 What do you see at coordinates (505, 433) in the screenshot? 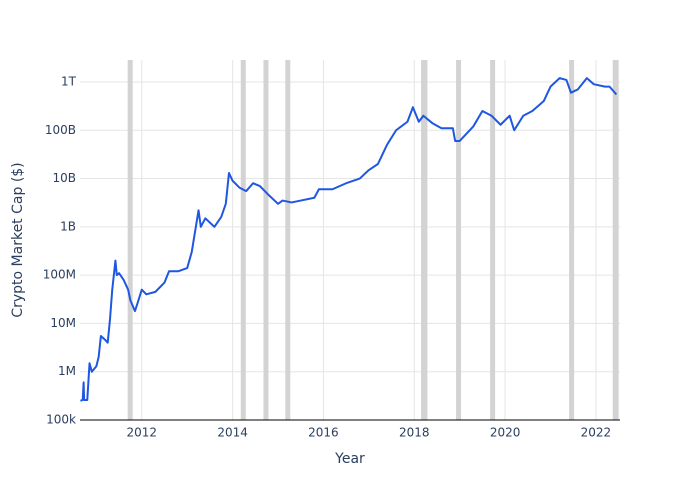
I see `x-tick-label: 2020` at bounding box center [505, 433].